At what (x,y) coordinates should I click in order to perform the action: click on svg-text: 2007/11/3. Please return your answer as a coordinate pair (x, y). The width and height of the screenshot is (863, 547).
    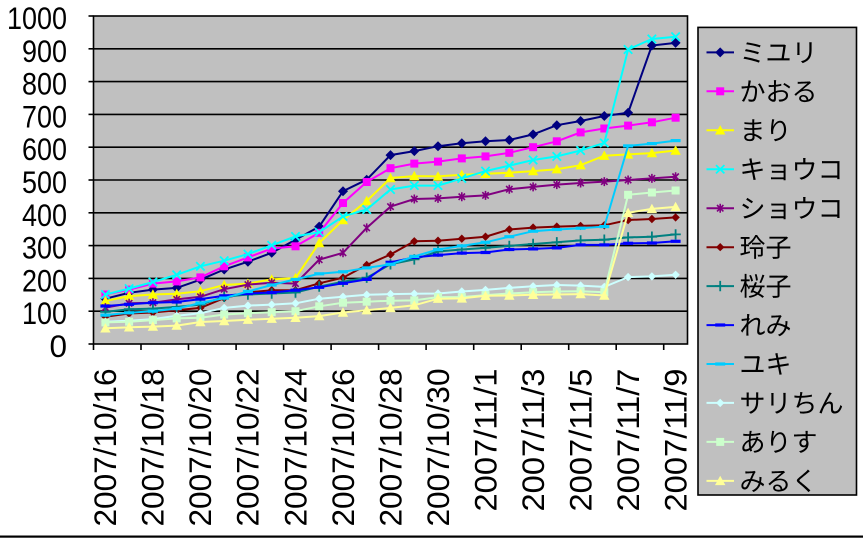
    Looking at the image, I should click on (533, 440).